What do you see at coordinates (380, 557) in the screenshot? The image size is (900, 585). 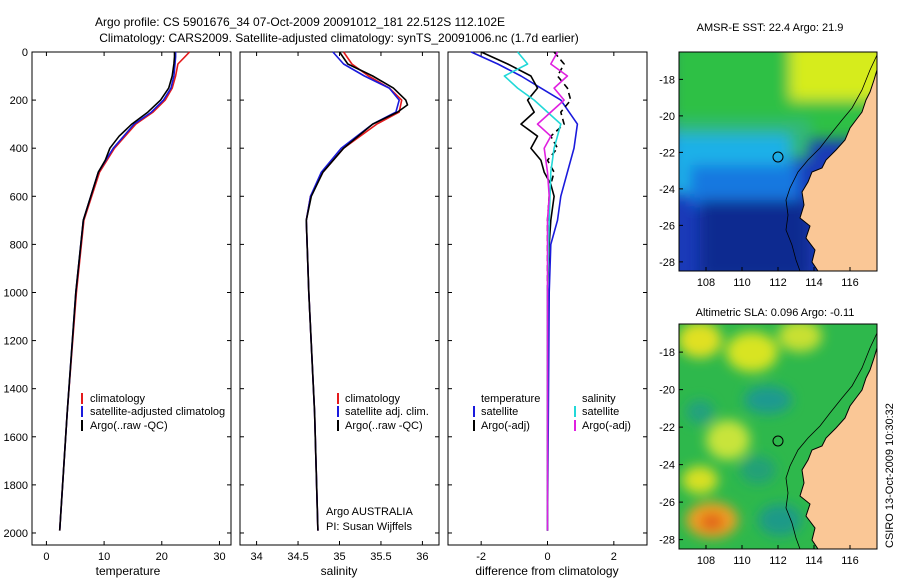 I see `x-tick-label: 35.5` at bounding box center [380, 557].